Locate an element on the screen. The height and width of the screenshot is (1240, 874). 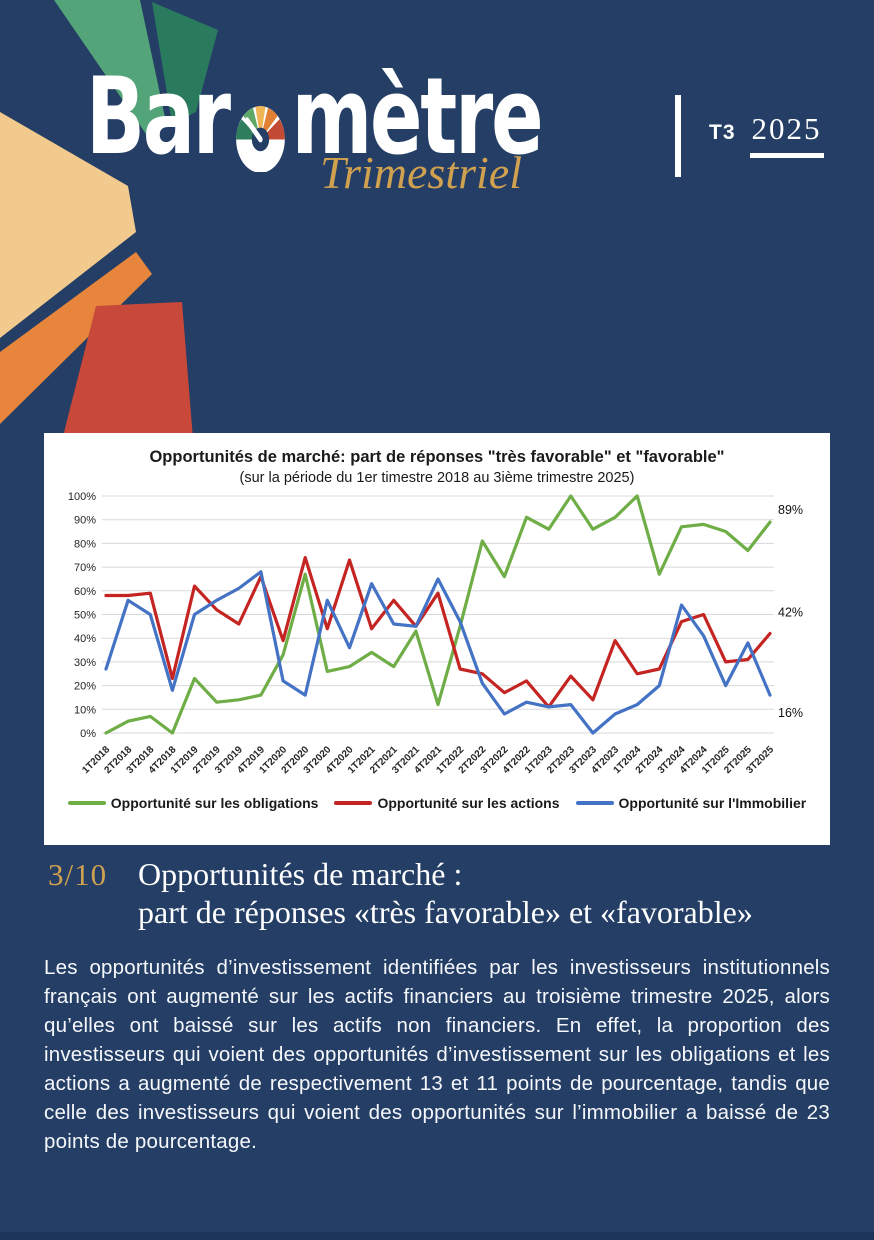
fan-wedge-teal is located at coordinates (185, 63).